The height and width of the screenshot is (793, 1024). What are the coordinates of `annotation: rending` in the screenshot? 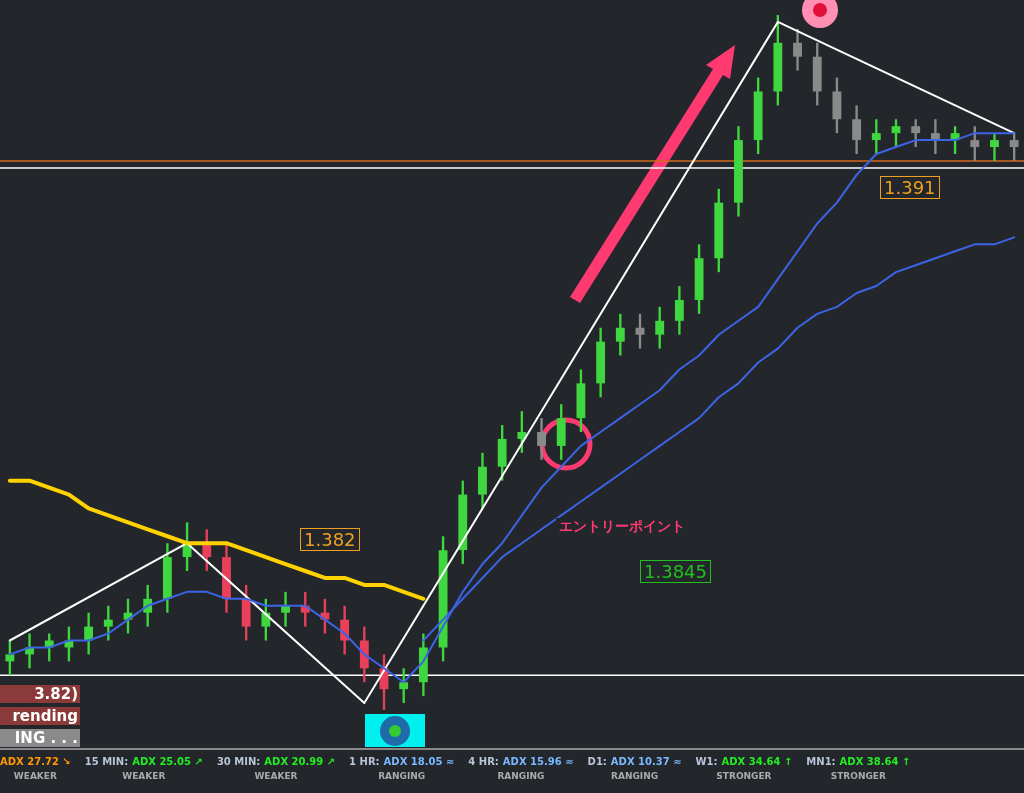 It's located at (40, 716).